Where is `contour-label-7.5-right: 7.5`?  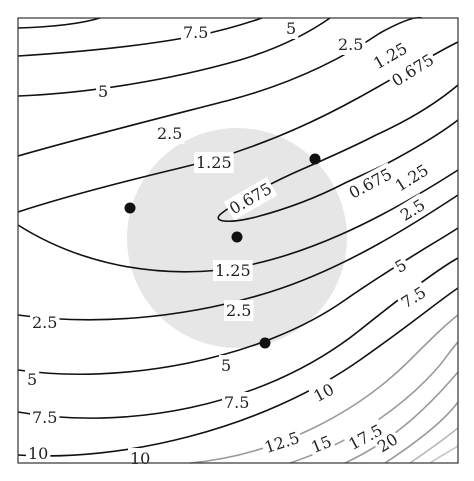
contour-label-7.5-right: 7.5 is located at coordinates (414, 298).